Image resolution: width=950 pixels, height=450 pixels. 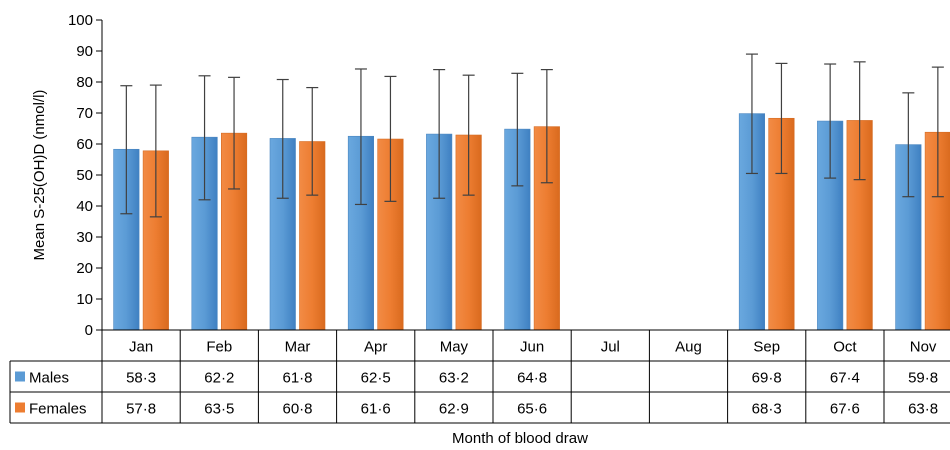 I want to click on y-tick-label: 30, so click(x=84, y=237).